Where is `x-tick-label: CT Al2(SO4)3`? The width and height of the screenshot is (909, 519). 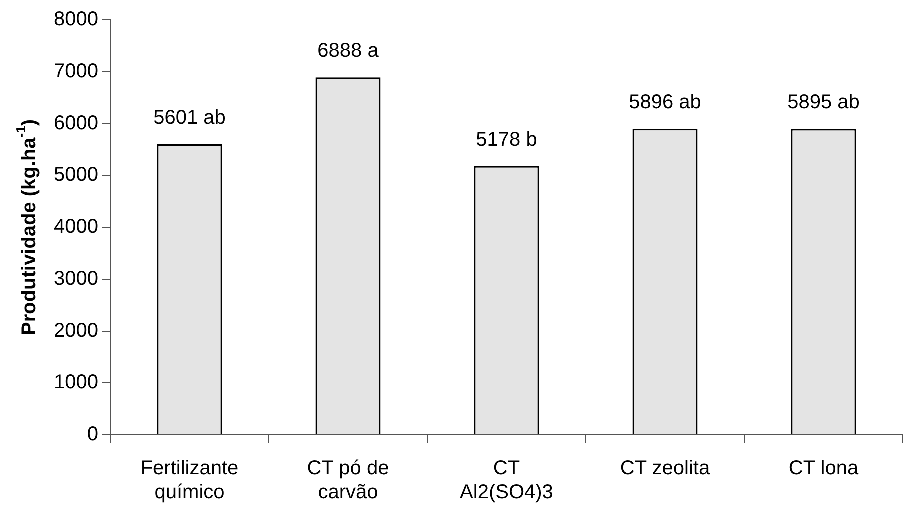 x-tick-label: CT Al2(SO4)3 is located at coordinates (507, 481).